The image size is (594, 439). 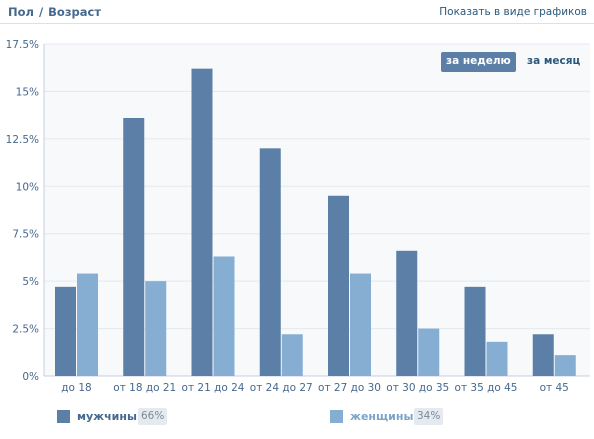 What do you see at coordinates (30, 282) in the screenshot?
I see `y-tick-label: 5%` at bounding box center [30, 282].